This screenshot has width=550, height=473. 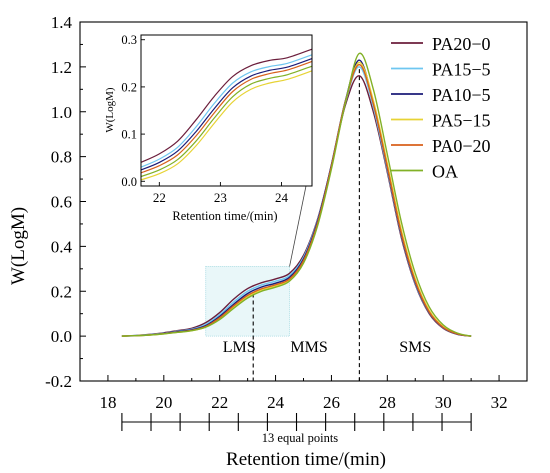 What do you see at coordinates (308, 347) in the screenshot?
I see `region-label-mms: MMS` at bounding box center [308, 347].